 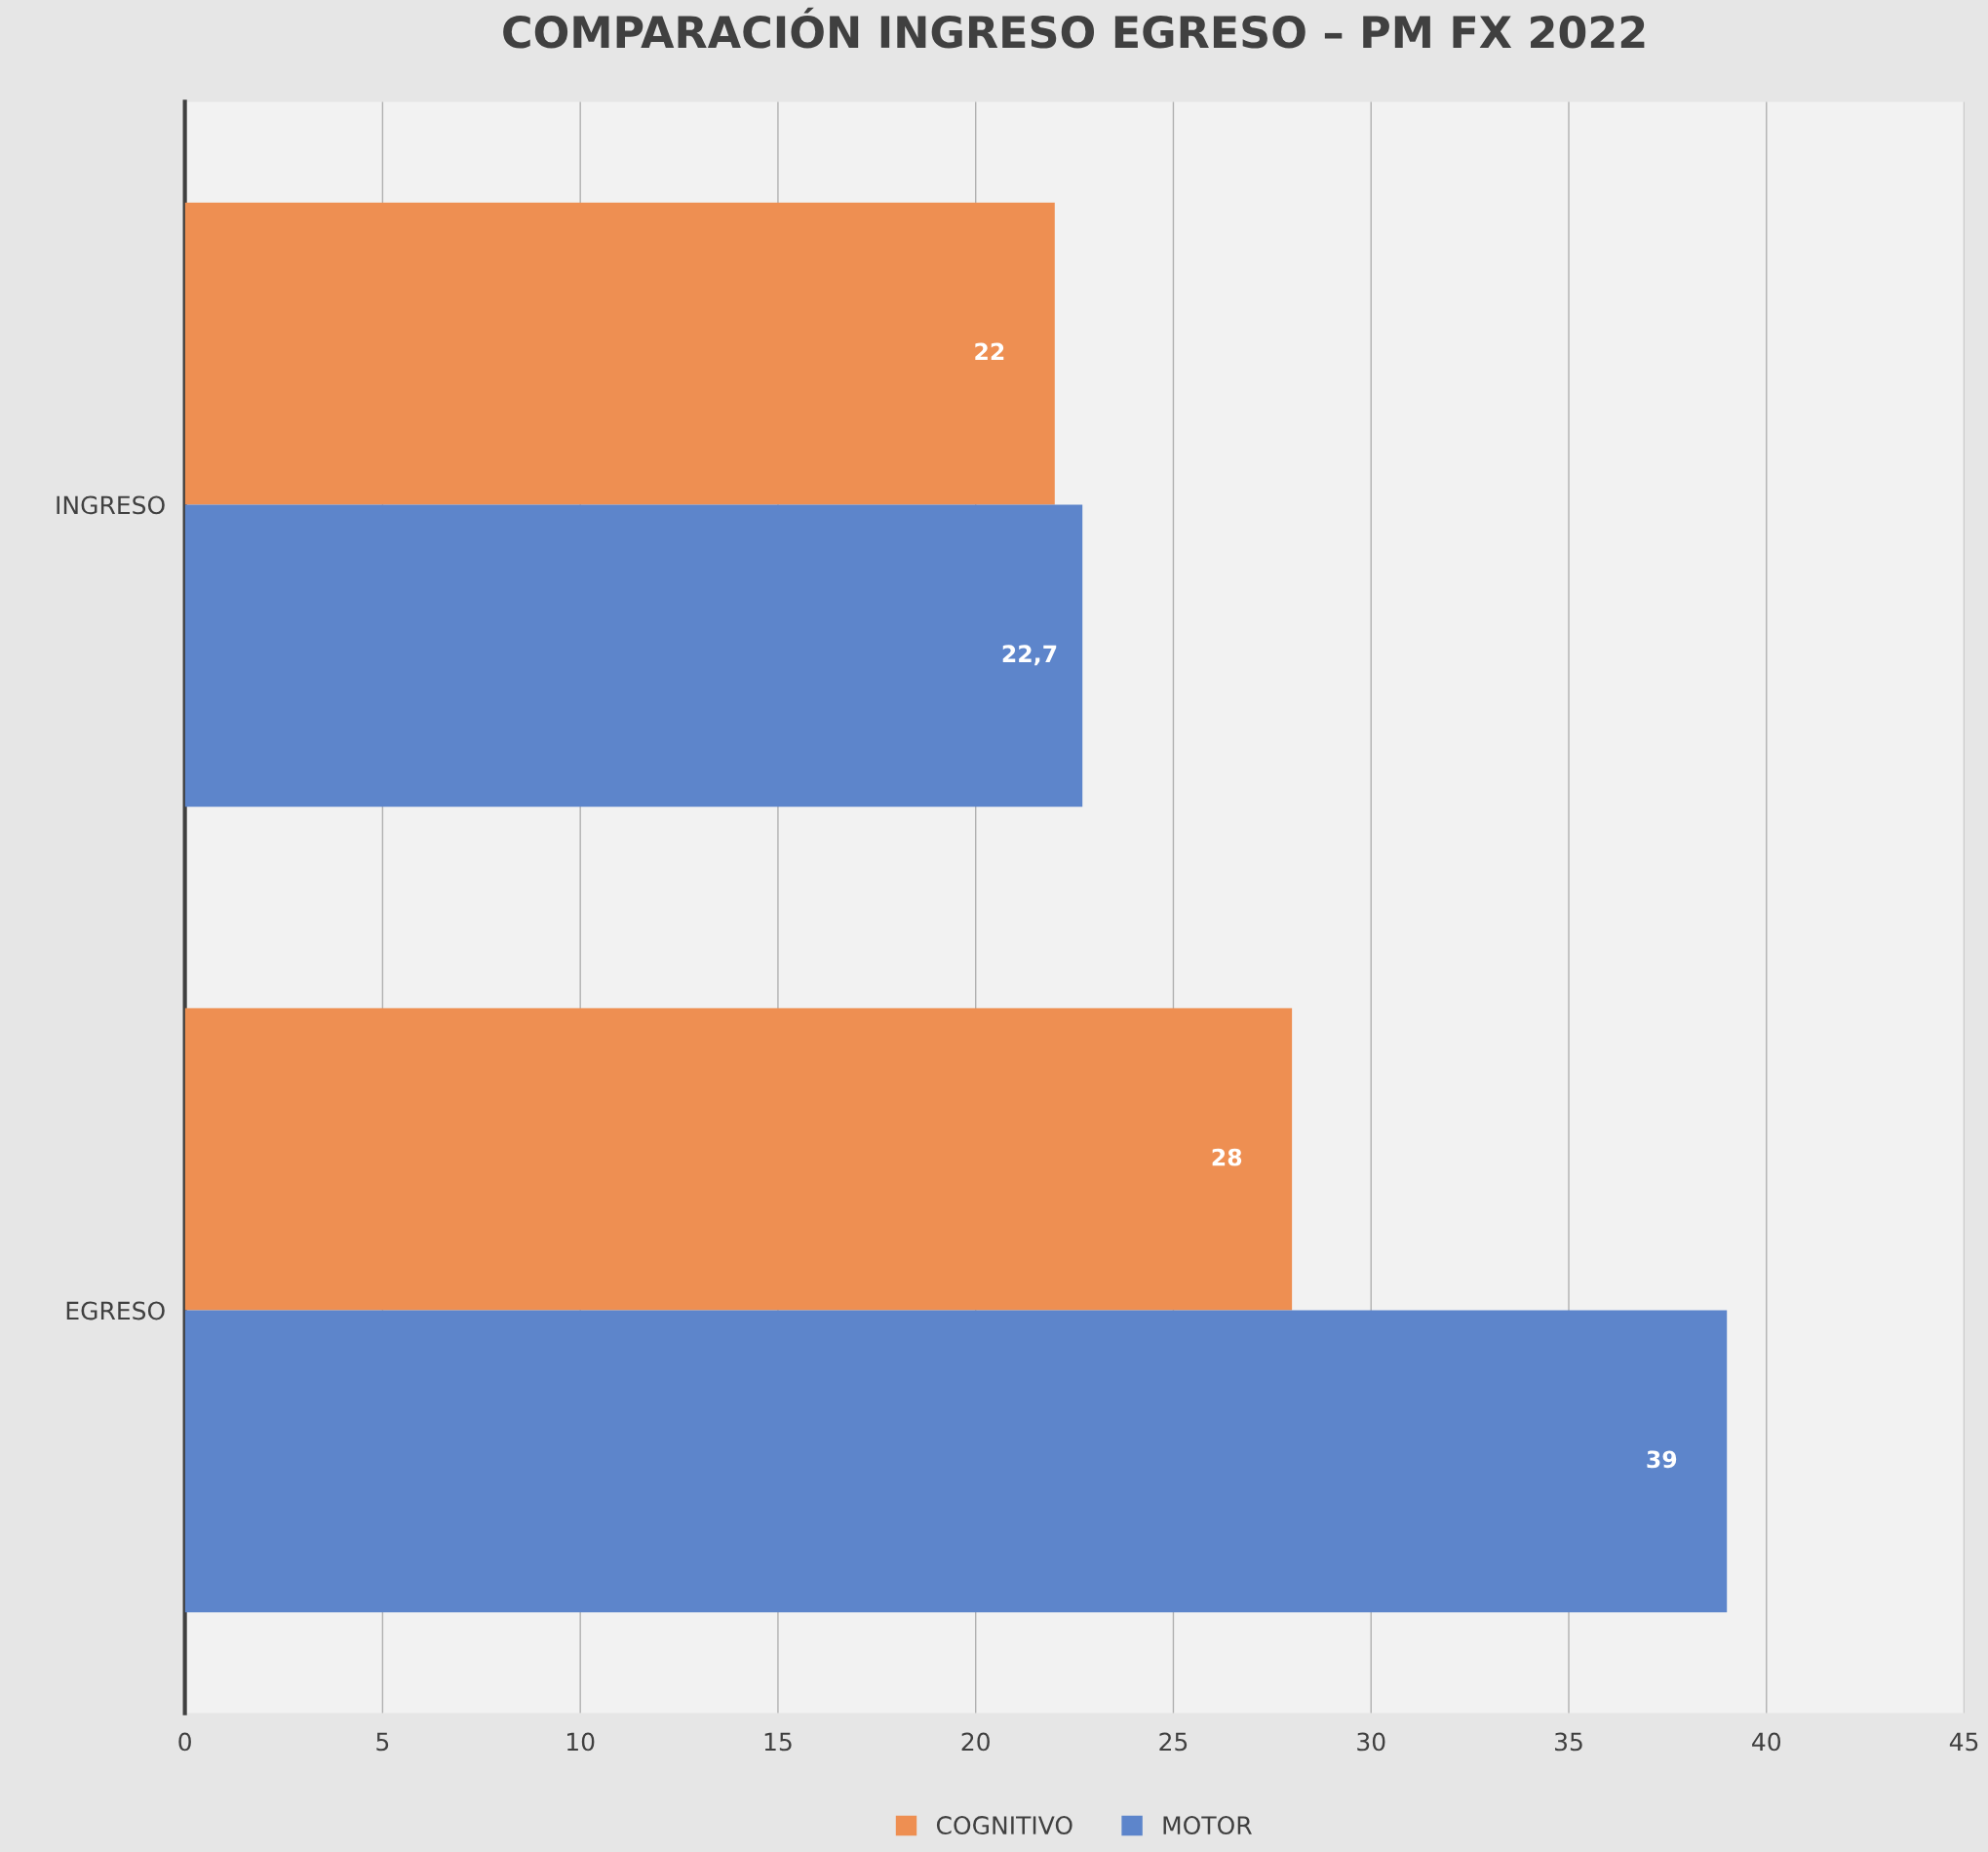 I want to click on x-tick-label: 25, so click(x=1173, y=1742).